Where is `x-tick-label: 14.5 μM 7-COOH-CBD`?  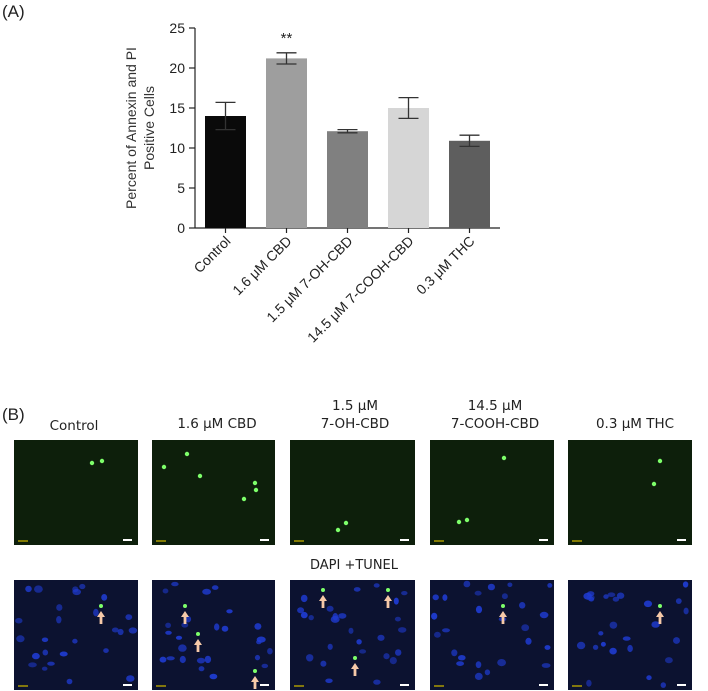 x-tick-label: 14.5 μM 7-COOH-CBD is located at coordinates (360, 289).